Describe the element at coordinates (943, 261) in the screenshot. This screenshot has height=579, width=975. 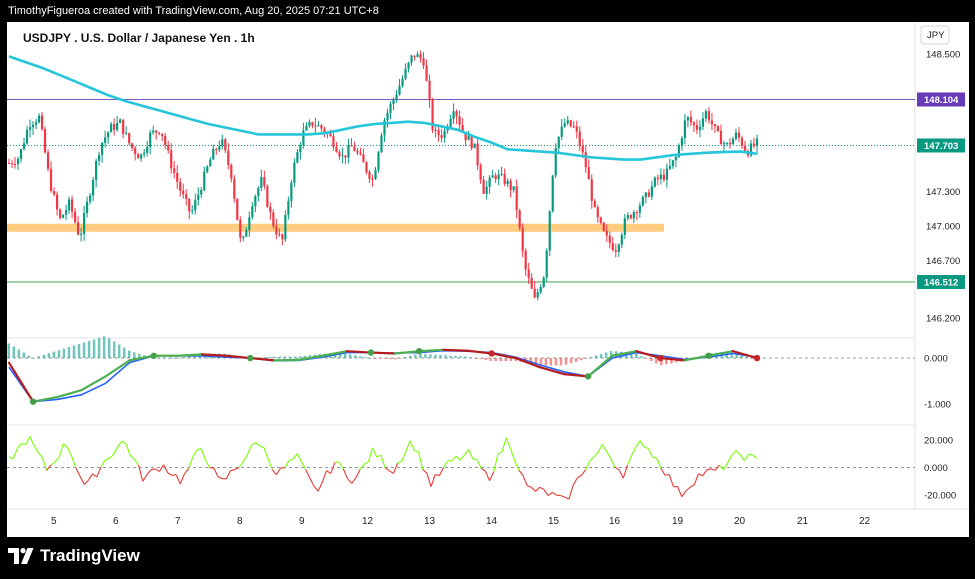
I see `price-tick-3: 146.700` at that location.